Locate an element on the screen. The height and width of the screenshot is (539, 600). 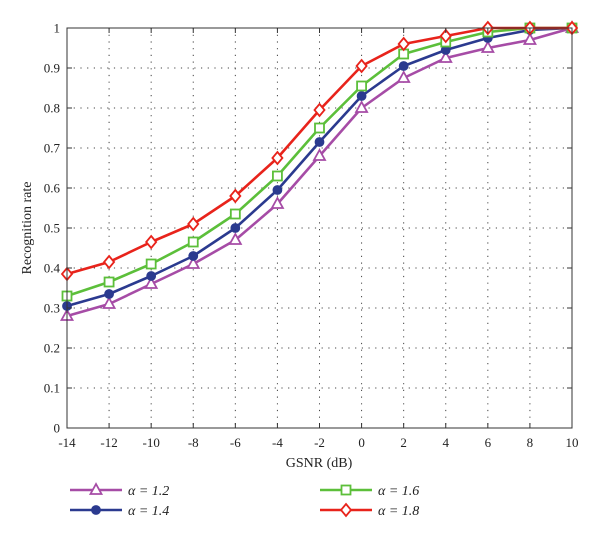
y-tick-label: 0.8 is located at coordinates (52, 108).